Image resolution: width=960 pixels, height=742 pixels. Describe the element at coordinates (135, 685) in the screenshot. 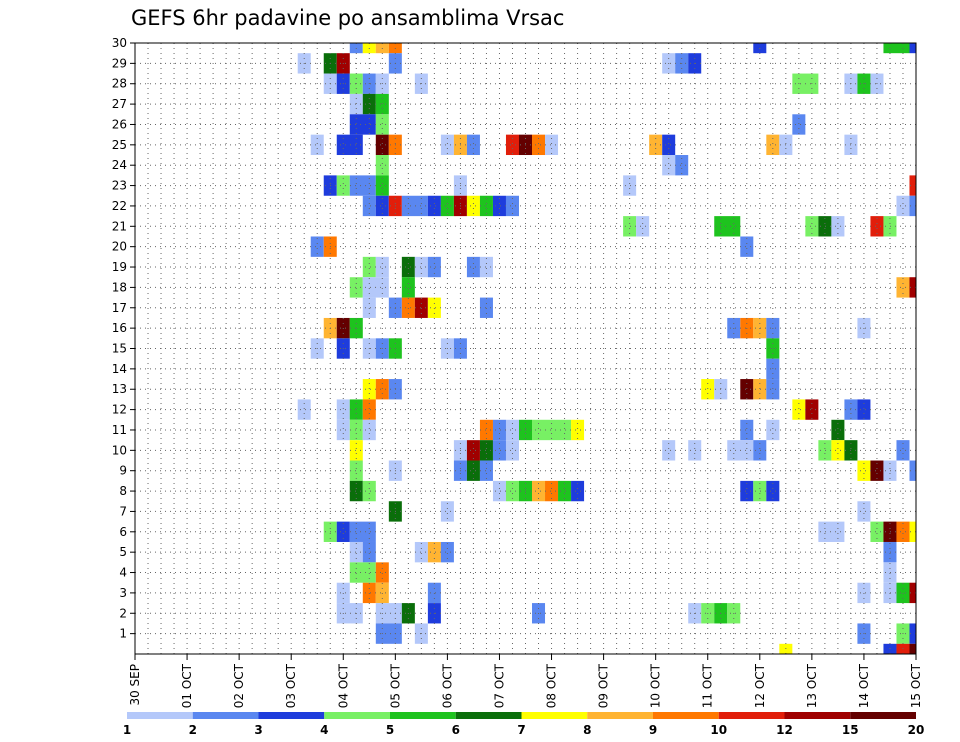

I see `x-tick-label: 30 SEP` at that location.